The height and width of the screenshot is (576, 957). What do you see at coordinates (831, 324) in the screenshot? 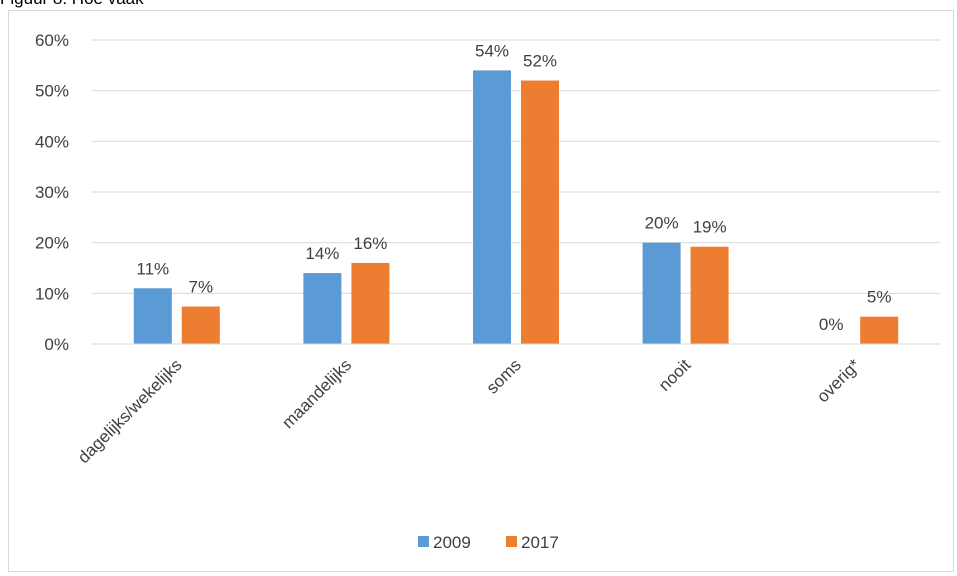
I see `data-label: 0%` at bounding box center [831, 324].